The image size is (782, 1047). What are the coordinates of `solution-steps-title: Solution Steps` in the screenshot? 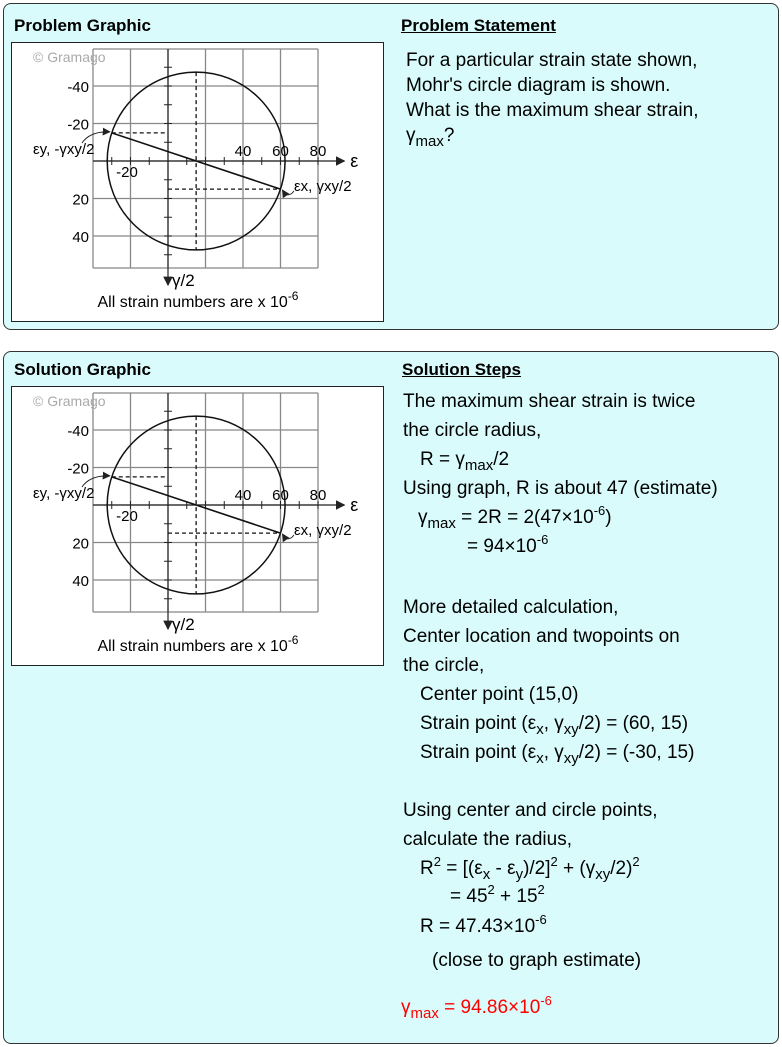 It's located at (461, 369).